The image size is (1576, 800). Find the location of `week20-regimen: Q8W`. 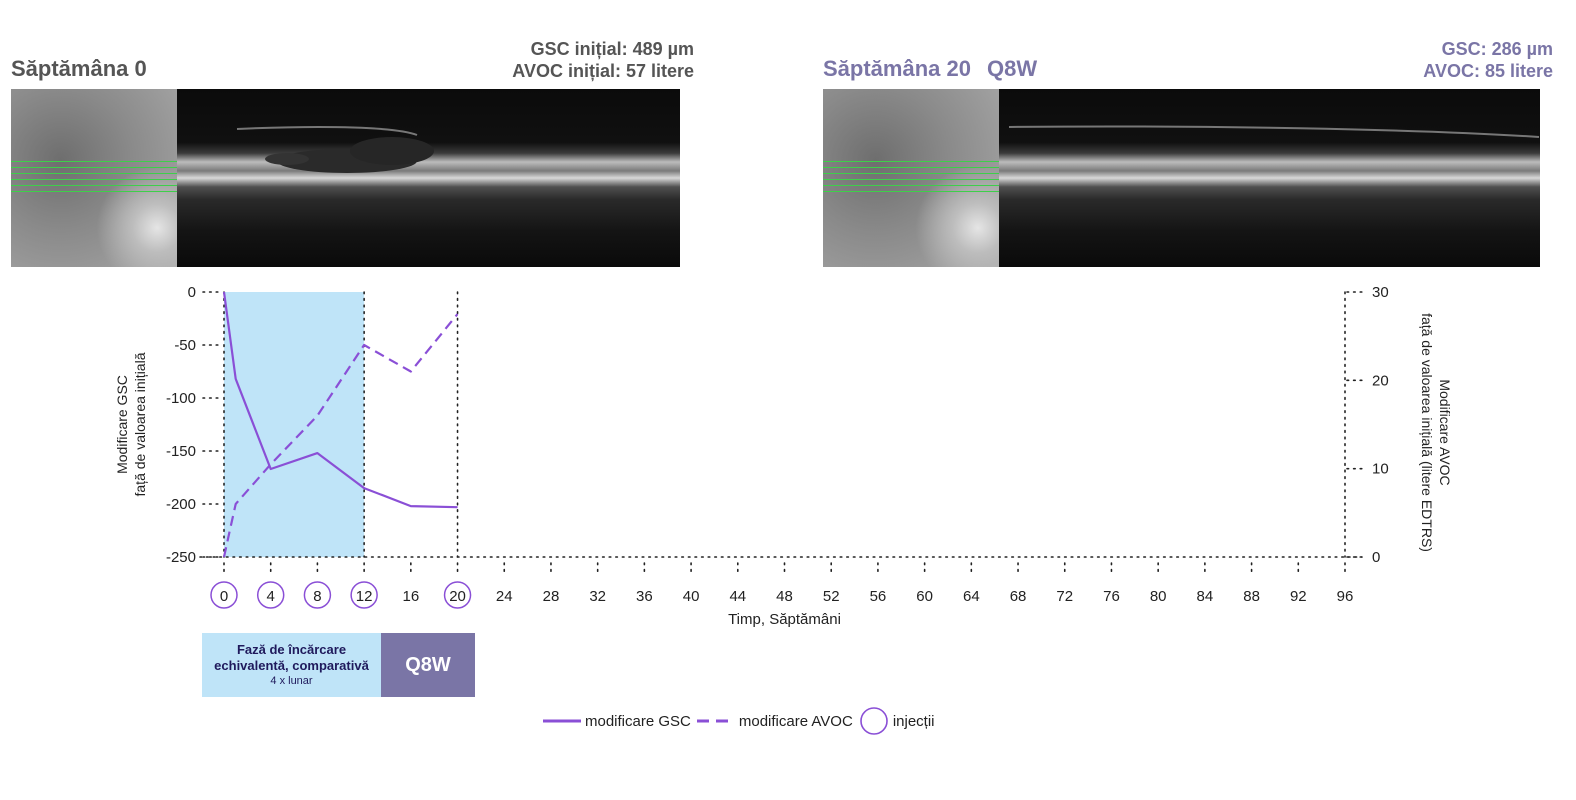

week20-regimen: Q8W is located at coordinates (1012, 68).